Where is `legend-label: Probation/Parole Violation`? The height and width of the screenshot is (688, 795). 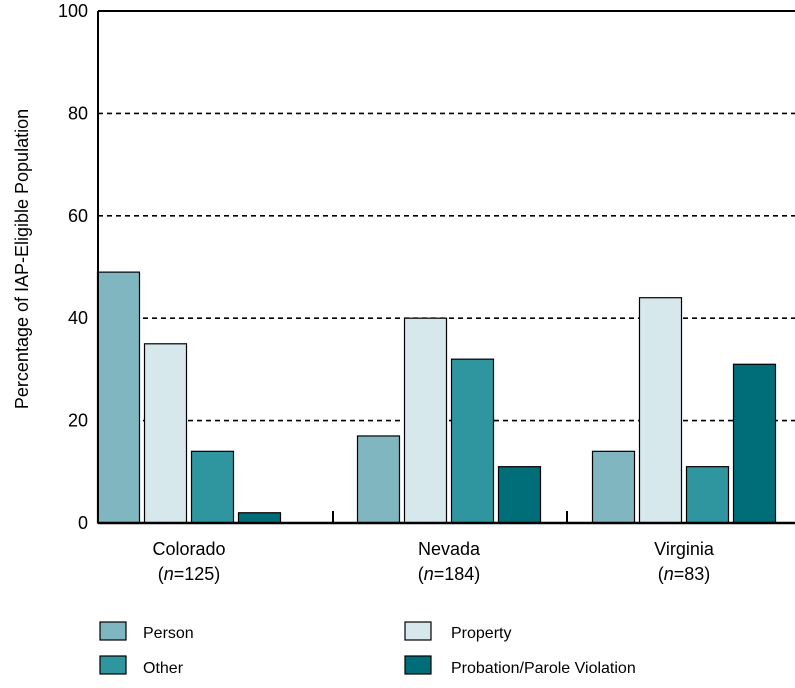
legend-label: Probation/Parole Violation is located at coordinates (543, 668).